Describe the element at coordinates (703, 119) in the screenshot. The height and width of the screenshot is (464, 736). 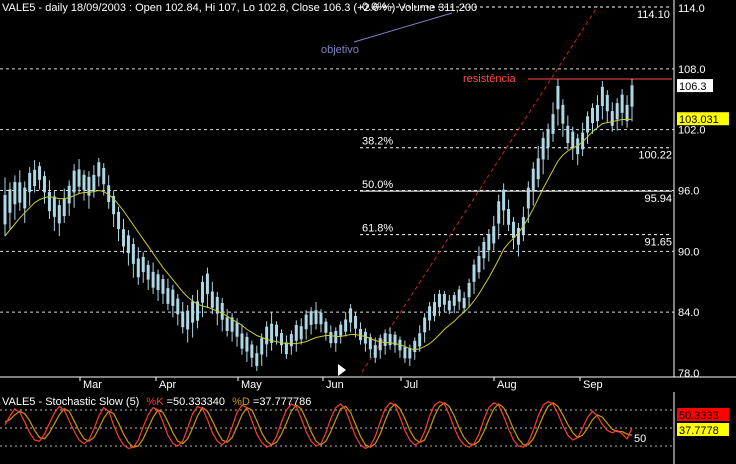
I see `moving-average-badge-bg` at that location.